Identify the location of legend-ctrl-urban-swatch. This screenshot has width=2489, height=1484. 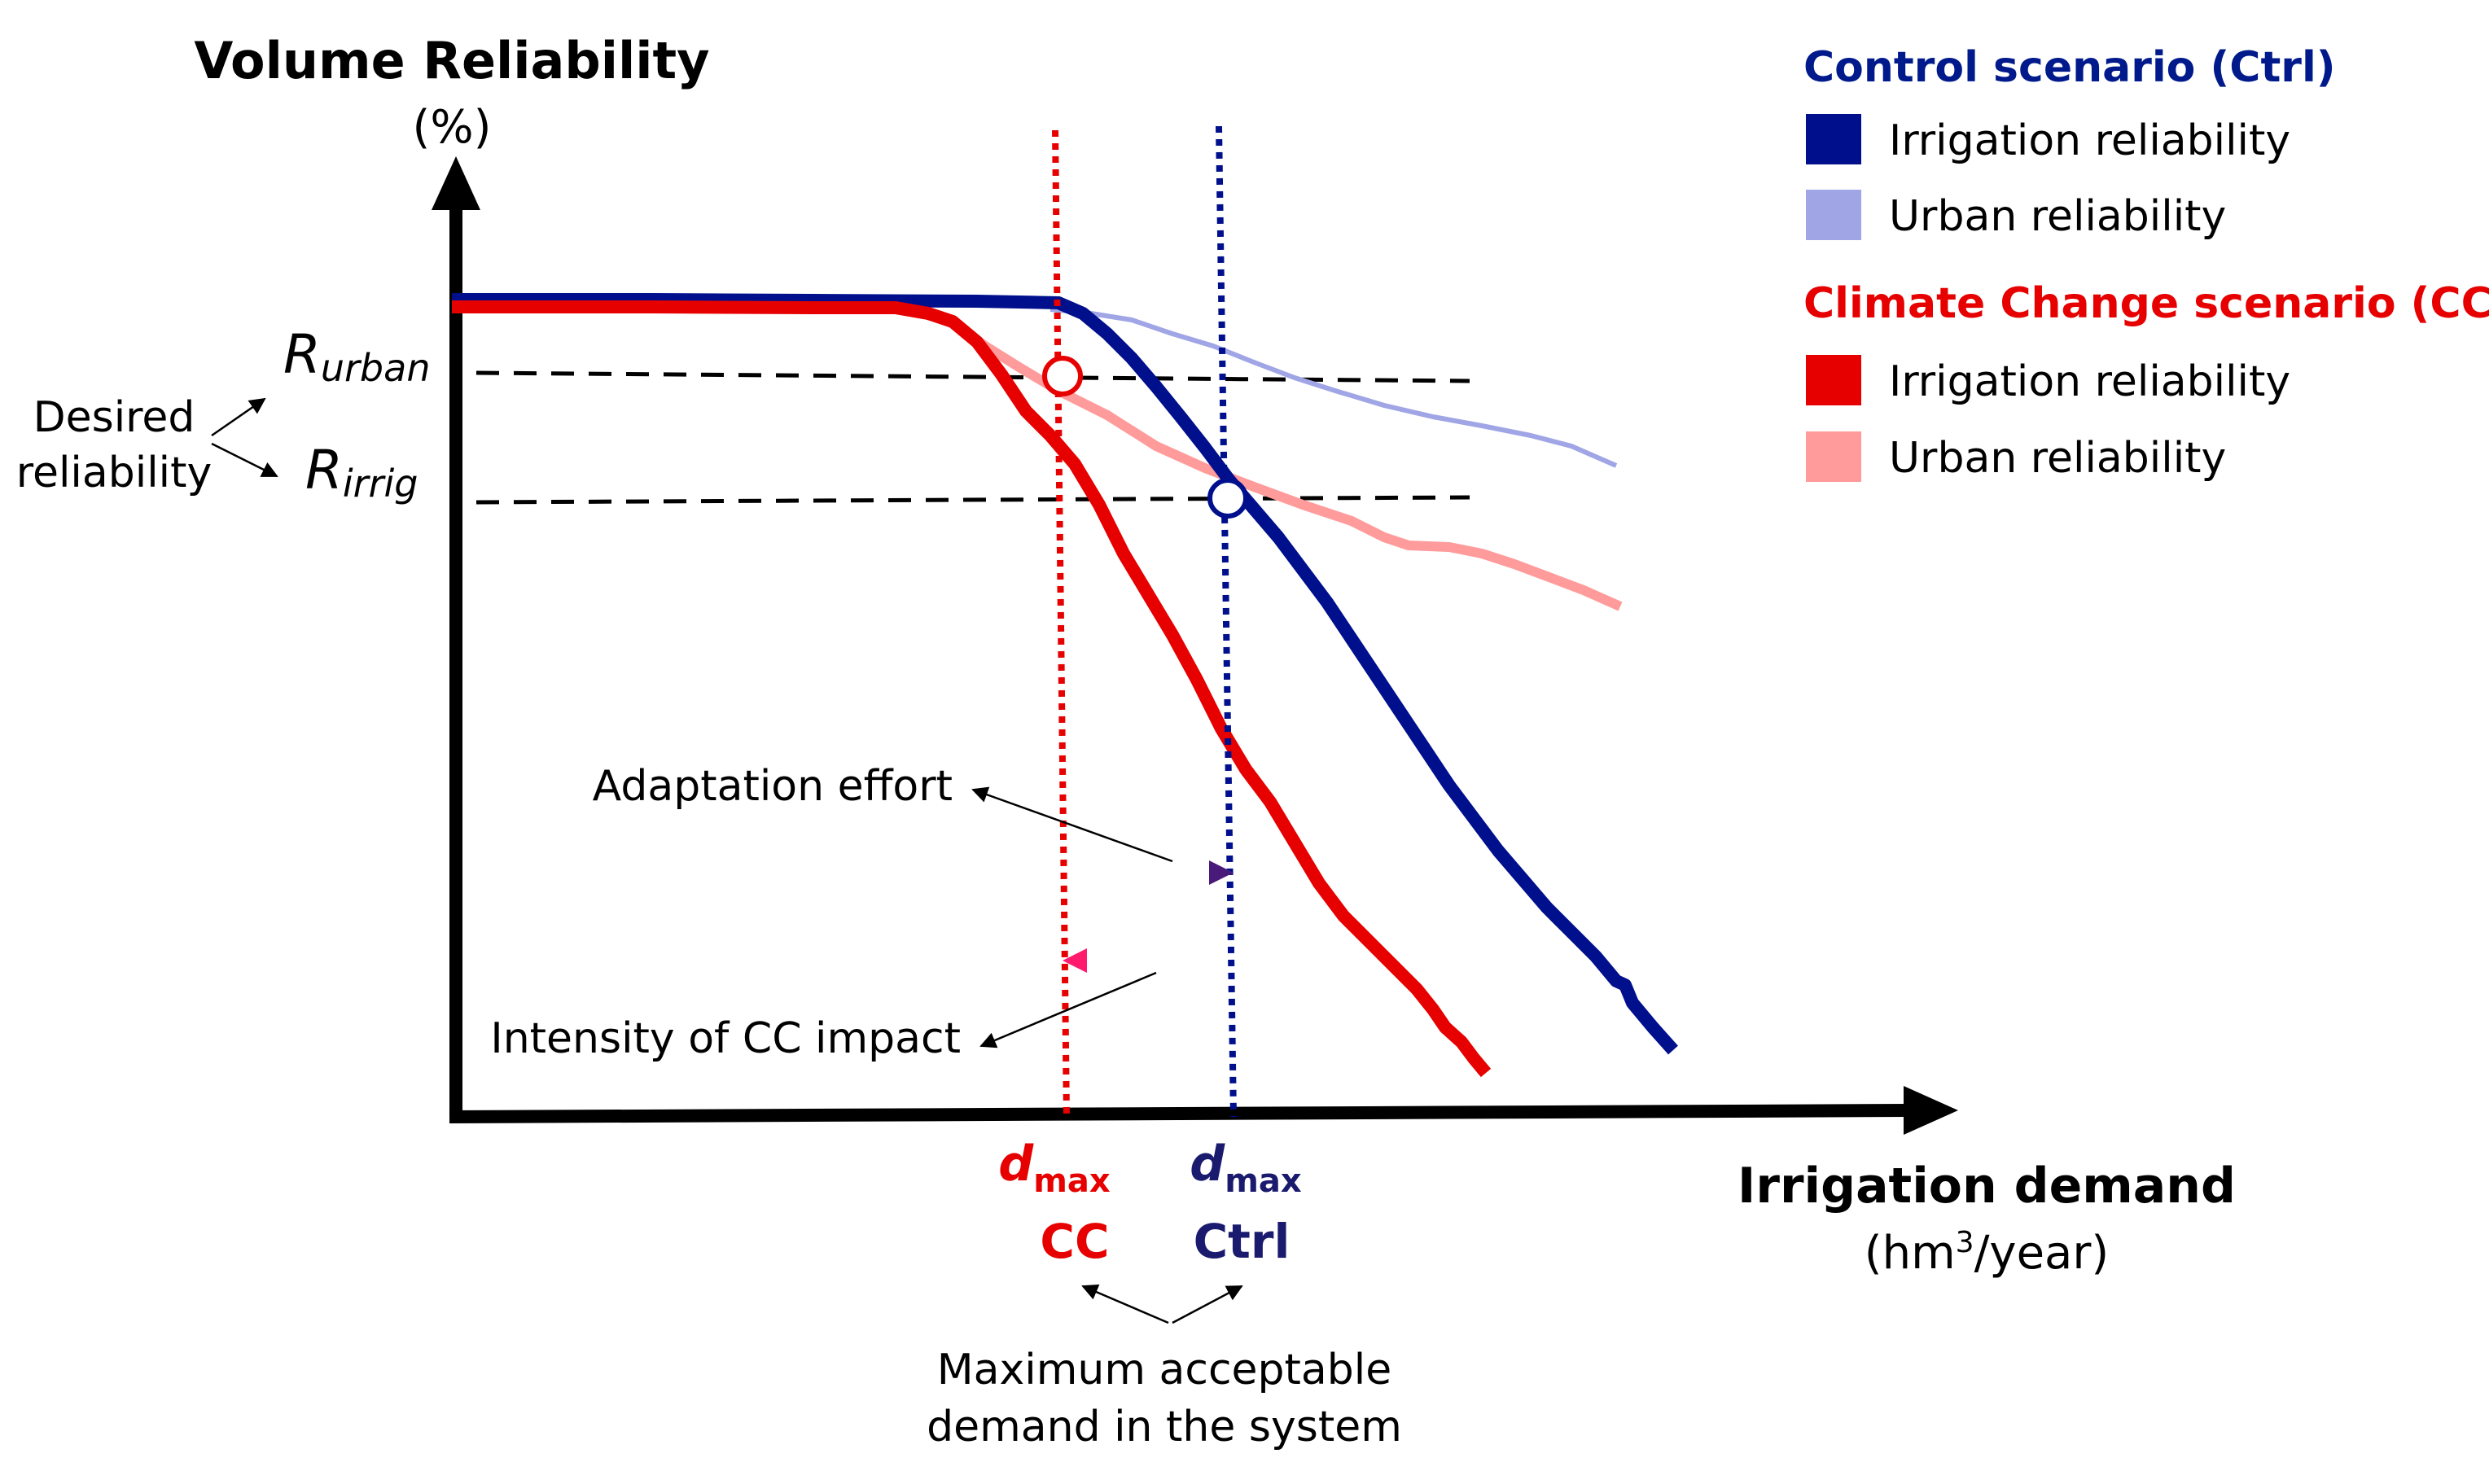
(1833, 215).